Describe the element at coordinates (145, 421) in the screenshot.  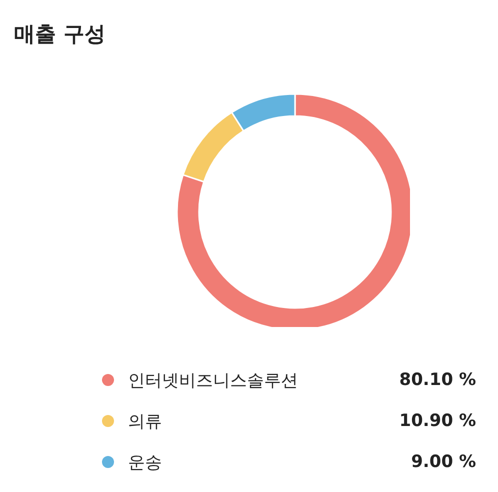
I see `legend-label: 의류` at that location.